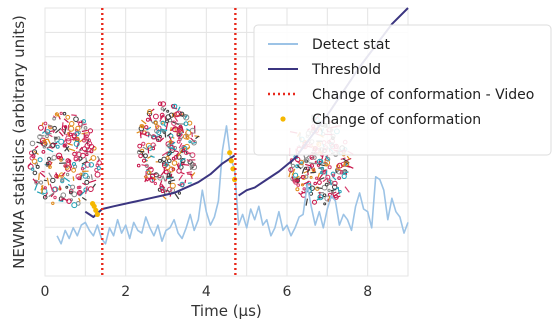  What do you see at coordinates (346, 70) in the screenshot?
I see `legend-label: Threshold` at bounding box center [346, 70].